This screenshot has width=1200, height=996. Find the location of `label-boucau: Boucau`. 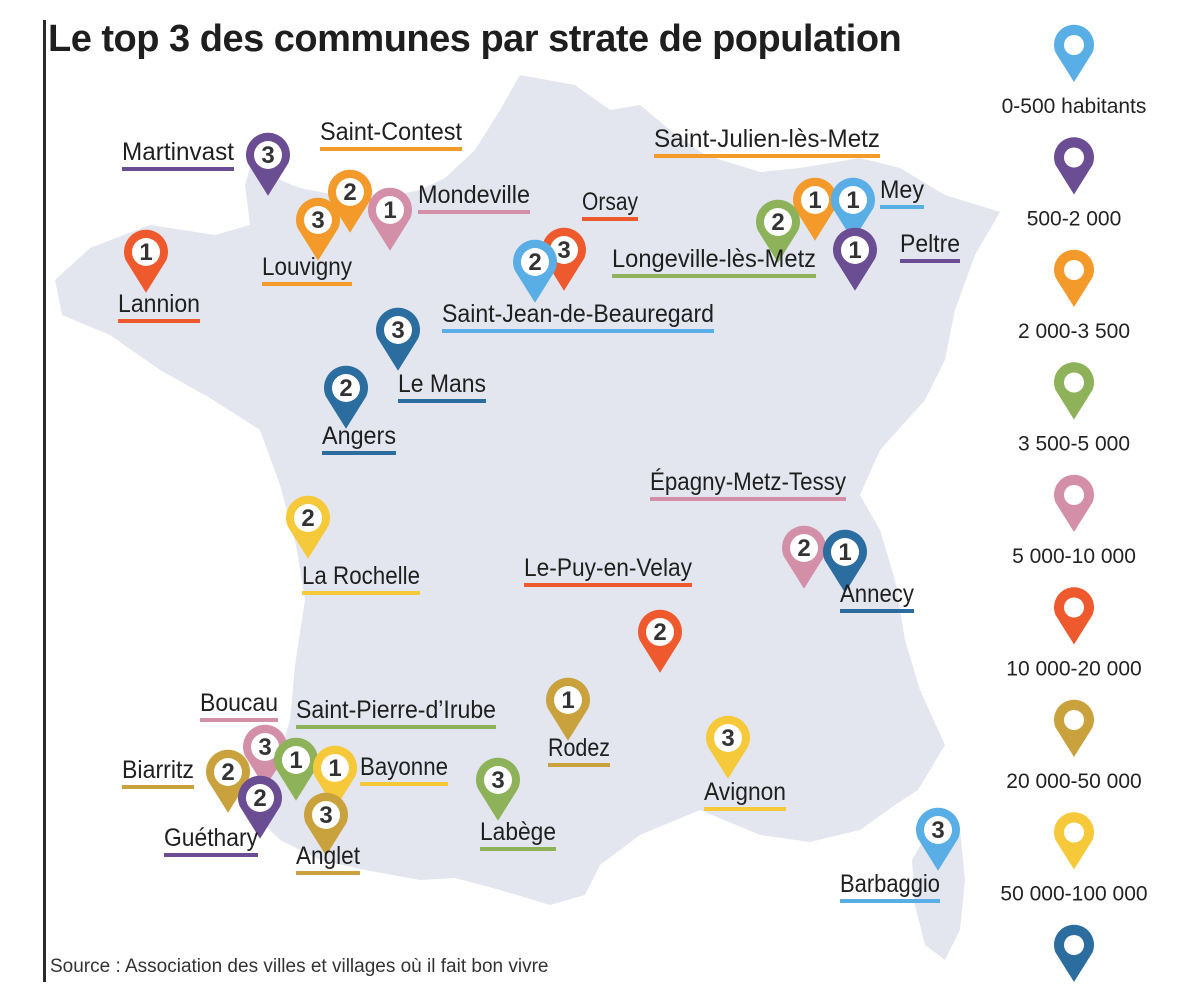

label-boucau: Boucau is located at coordinates (239, 705).